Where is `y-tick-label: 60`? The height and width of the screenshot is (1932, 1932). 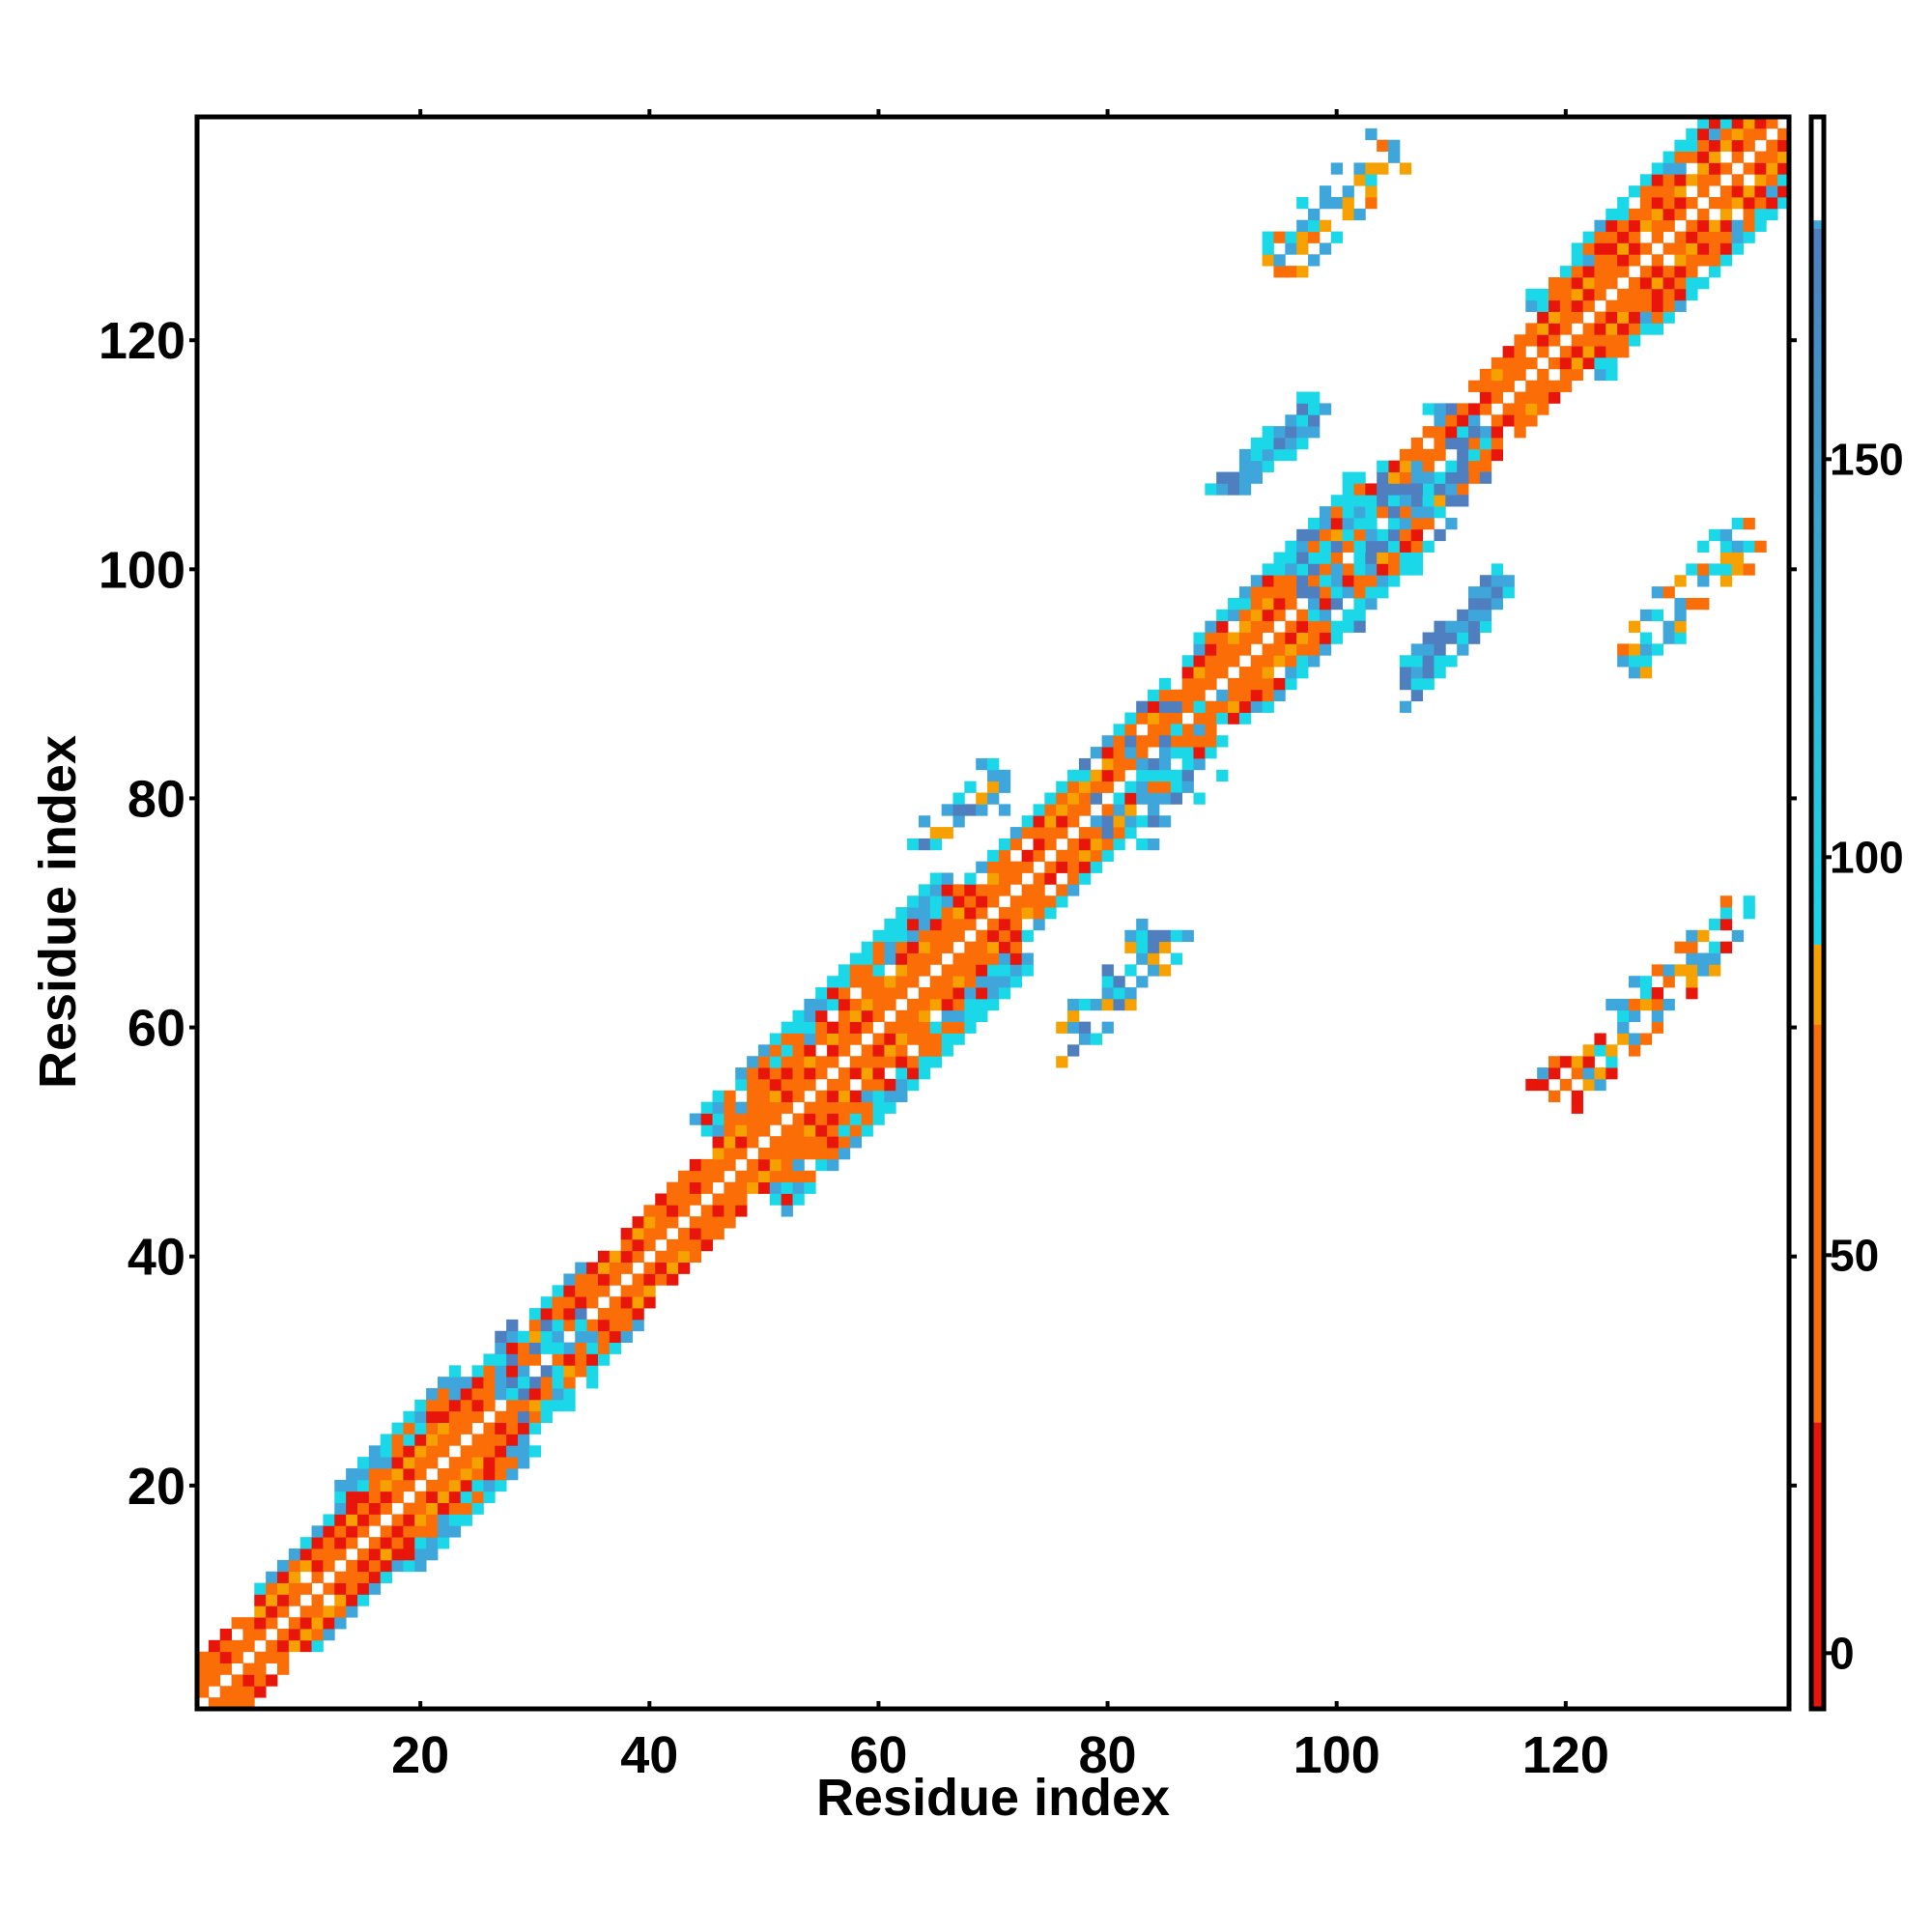
y-tick-label: 60 is located at coordinates (156, 1029).